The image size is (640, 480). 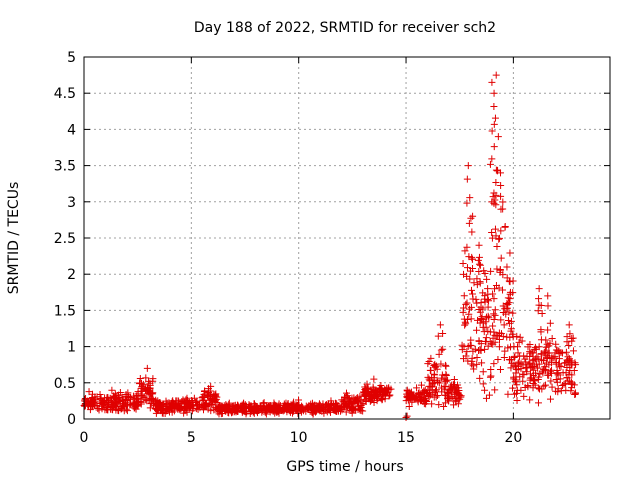 What do you see at coordinates (84, 438) in the screenshot?
I see `x-tick-label: 0` at bounding box center [84, 438].